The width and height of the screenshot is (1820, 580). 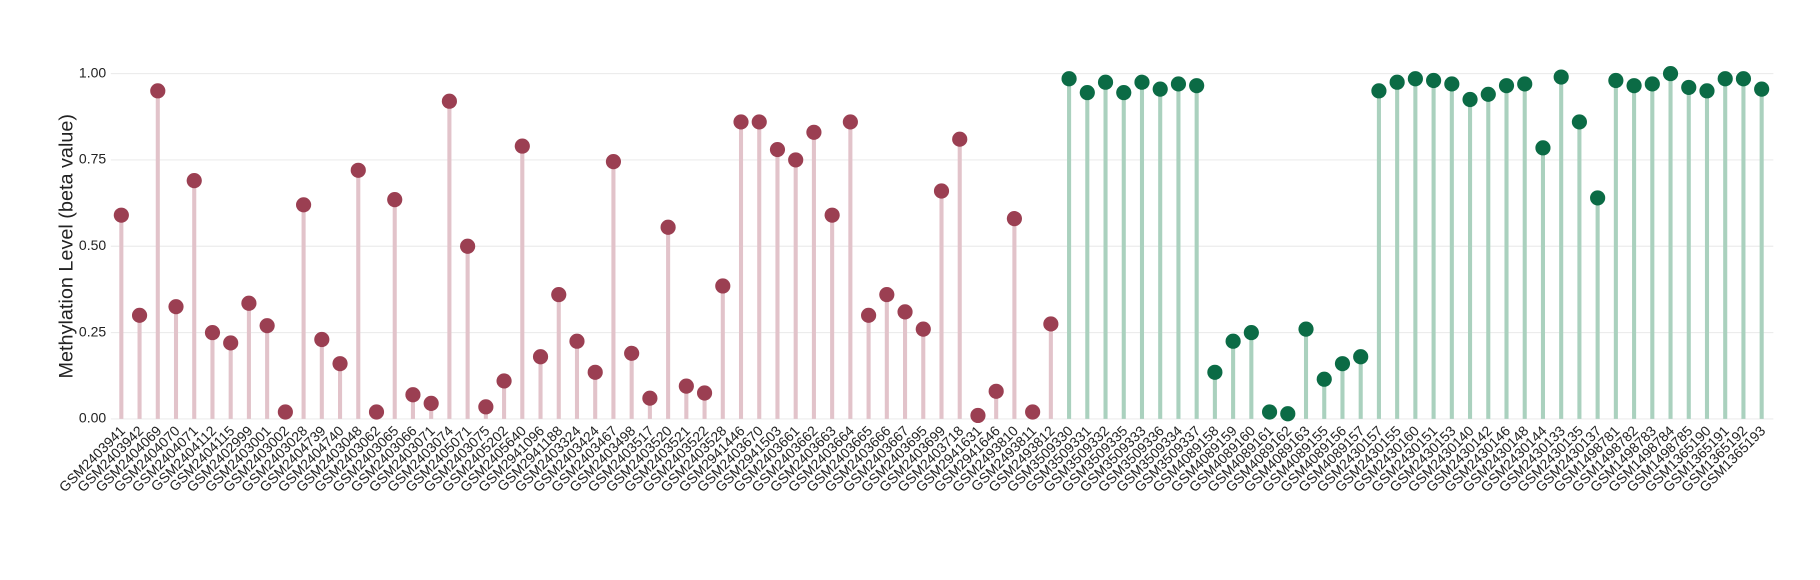 I want to click on y-tick-label: 0.50, so click(x=92, y=245).